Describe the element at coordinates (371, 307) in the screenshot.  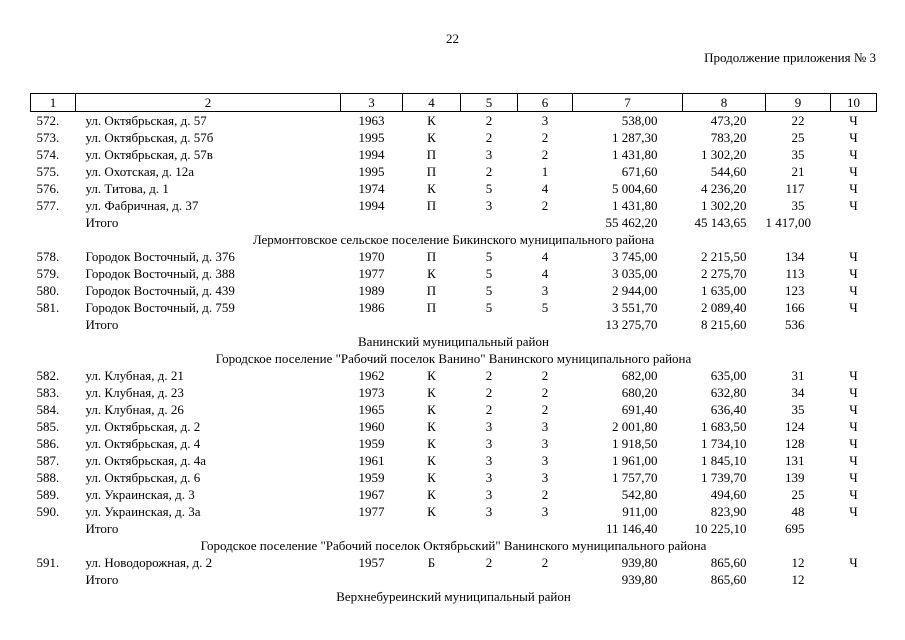
I see `table-cell: 1986` at that location.